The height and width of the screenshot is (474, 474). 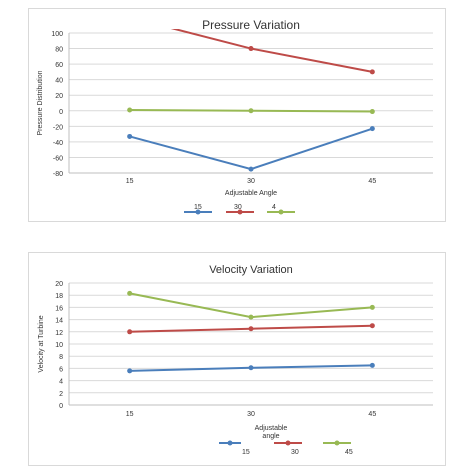 I want to click on y-axis-label: Pressure Distribution, so click(x=40, y=102).